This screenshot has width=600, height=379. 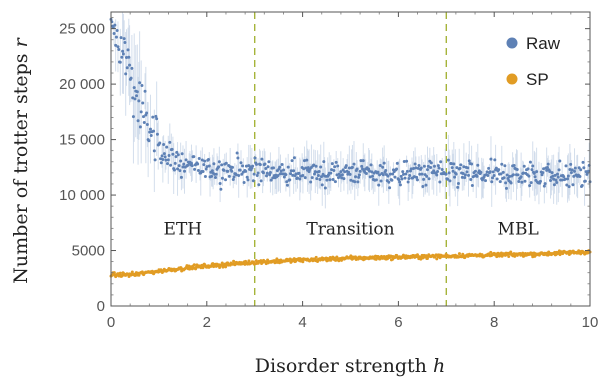 What do you see at coordinates (537, 79) in the screenshot?
I see `legend-label: SP` at bounding box center [537, 79].